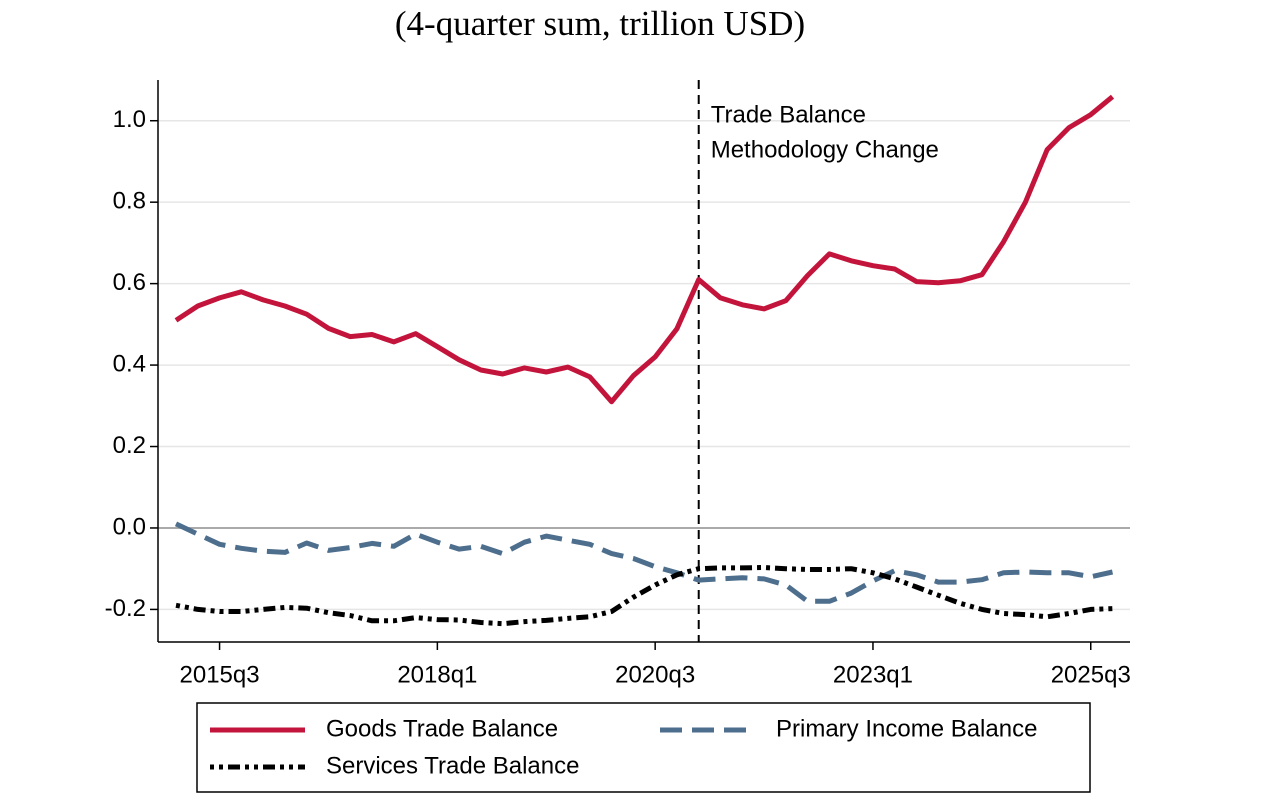 This screenshot has height=805, width=1272. I want to click on x-tick-label: 2023q1, so click(873, 674).